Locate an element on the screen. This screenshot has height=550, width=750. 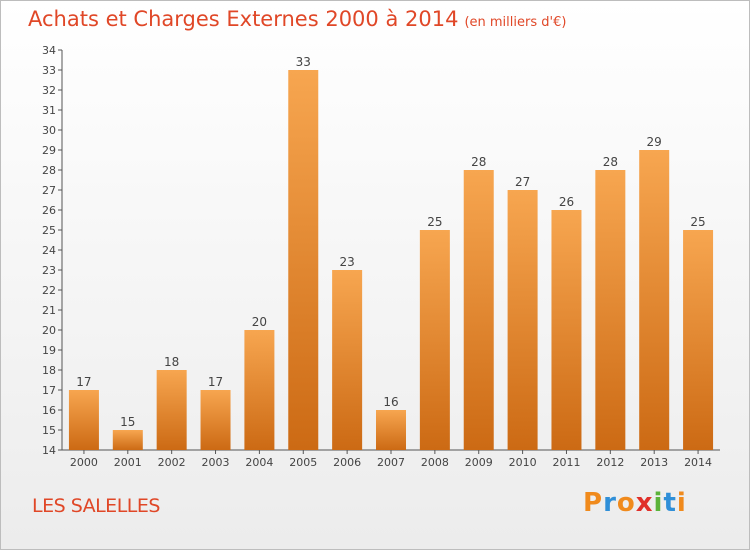
bar-2009 is located at coordinates (478, 310).